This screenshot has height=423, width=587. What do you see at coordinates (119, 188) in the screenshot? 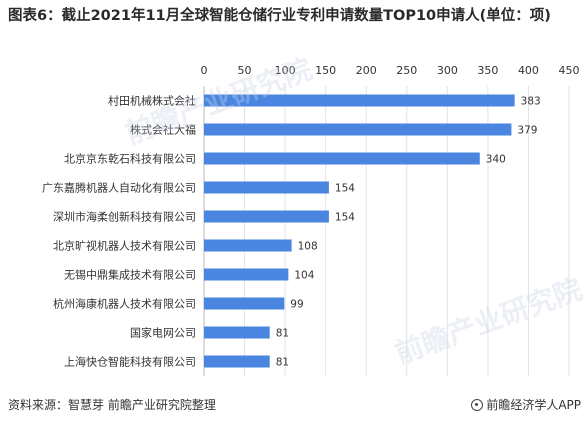
I see `category-label: 广东嘉腾机器人自动化有限公司` at bounding box center [119, 188].